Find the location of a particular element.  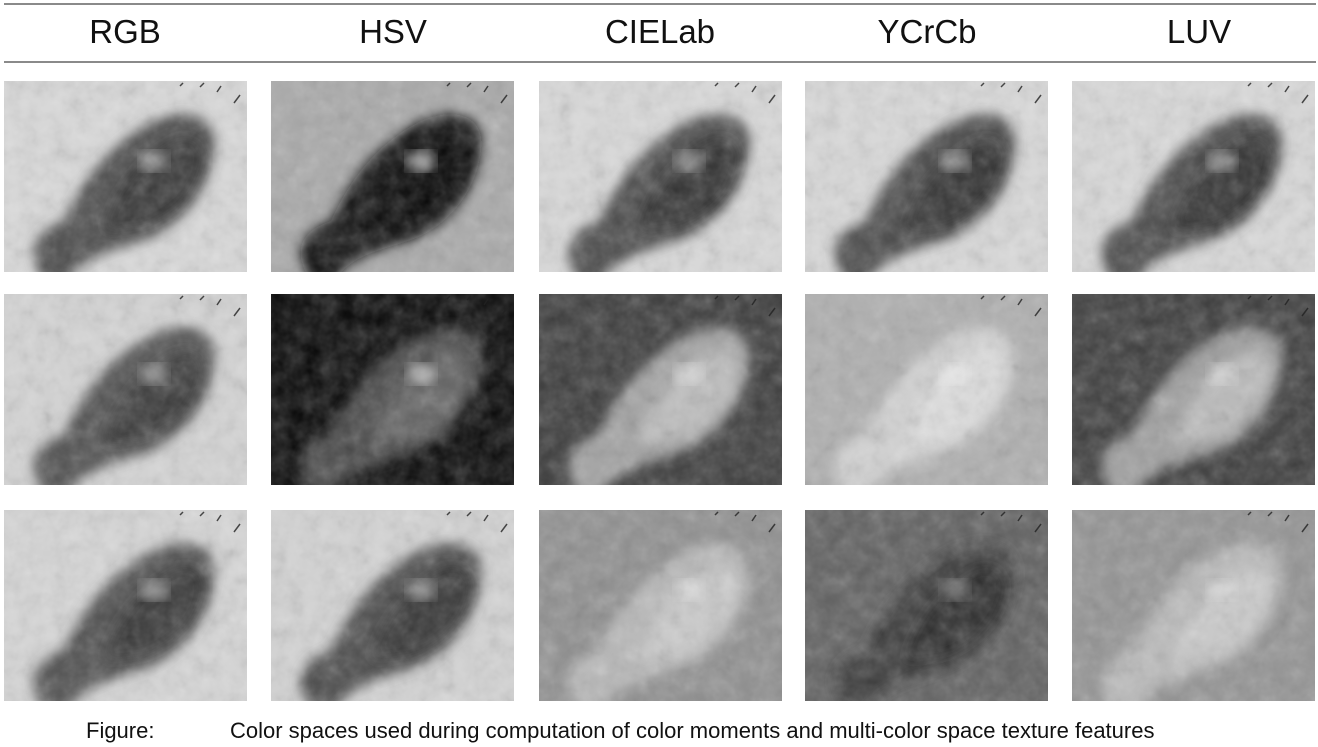

column-header-luv: LUV is located at coordinates (1199, 31).